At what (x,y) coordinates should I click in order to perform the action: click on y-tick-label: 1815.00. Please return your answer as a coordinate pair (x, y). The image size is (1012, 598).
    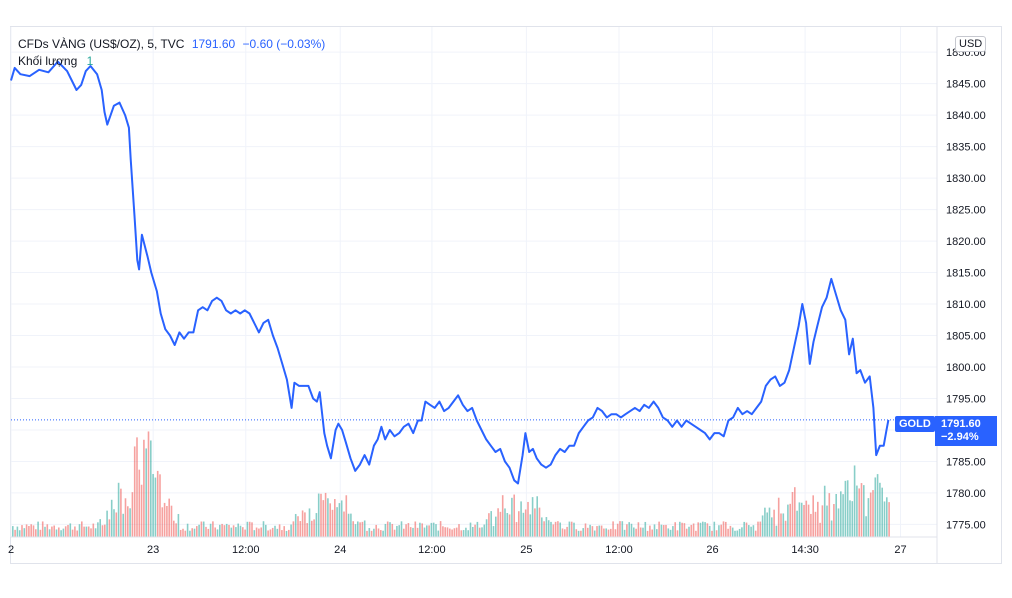
    Looking at the image, I should click on (966, 274).